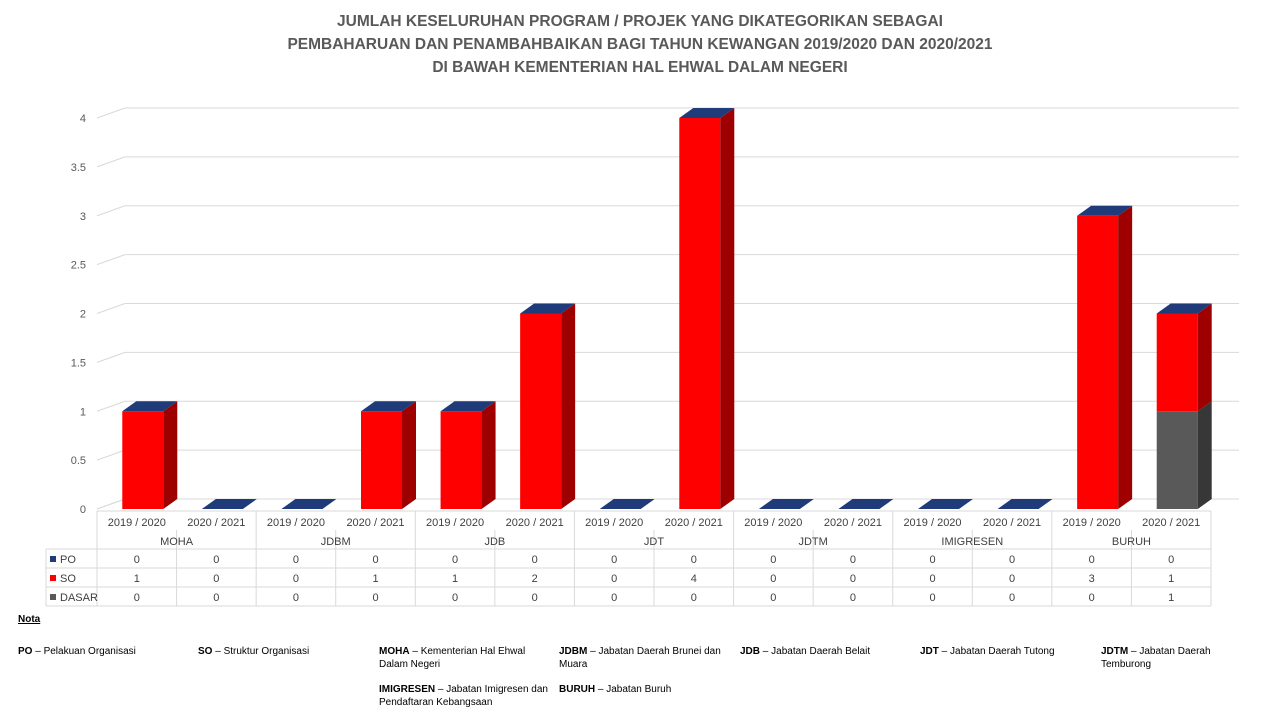  I want to click on y-tick-label-5: 2.5, so click(78, 266).